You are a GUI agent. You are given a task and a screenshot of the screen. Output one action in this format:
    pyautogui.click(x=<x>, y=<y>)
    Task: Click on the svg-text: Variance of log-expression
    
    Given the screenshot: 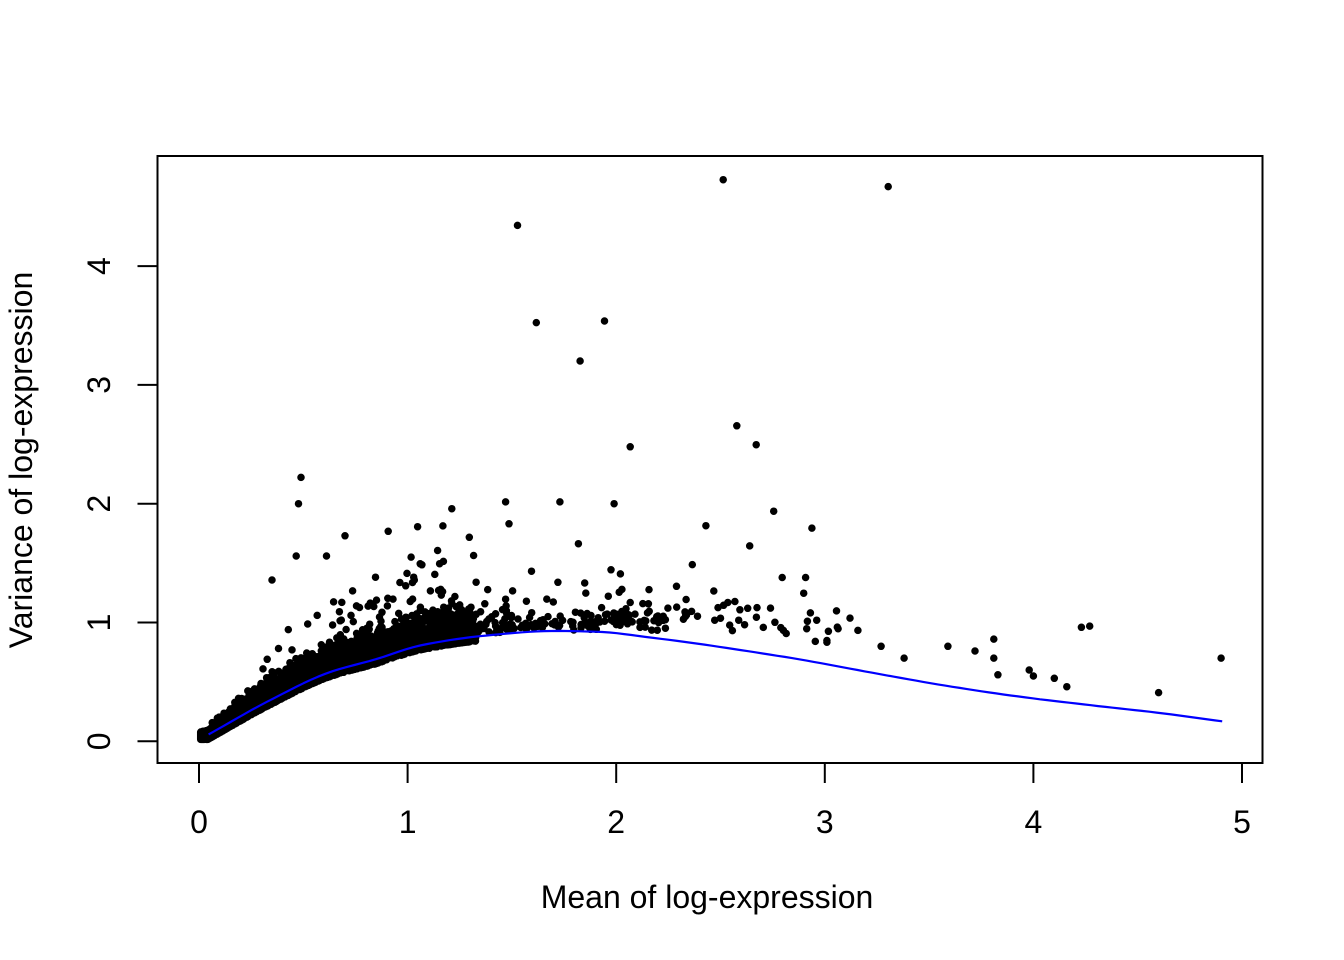 What is the action you would take?
    pyautogui.click(x=21, y=460)
    